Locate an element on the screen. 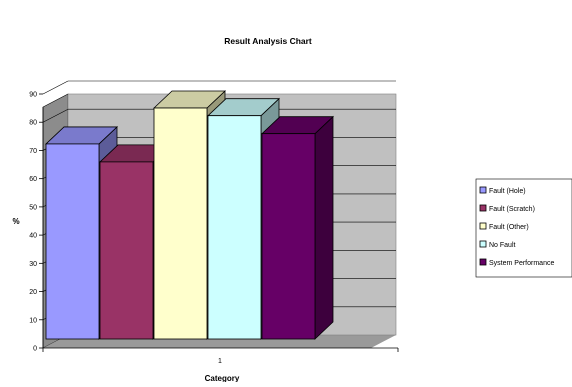 The width and height of the screenshot is (572, 387). y-tick-label: 60 is located at coordinates (33, 179).